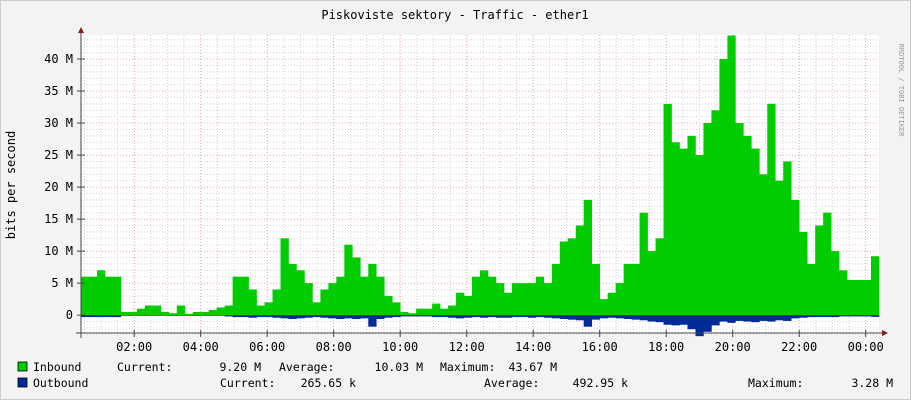 The width and height of the screenshot is (911, 400). What do you see at coordinates (872, 383) in the screenshot?
I see `legend-outbound-maximum: 3.28 M` at bounding box center [872, 383].